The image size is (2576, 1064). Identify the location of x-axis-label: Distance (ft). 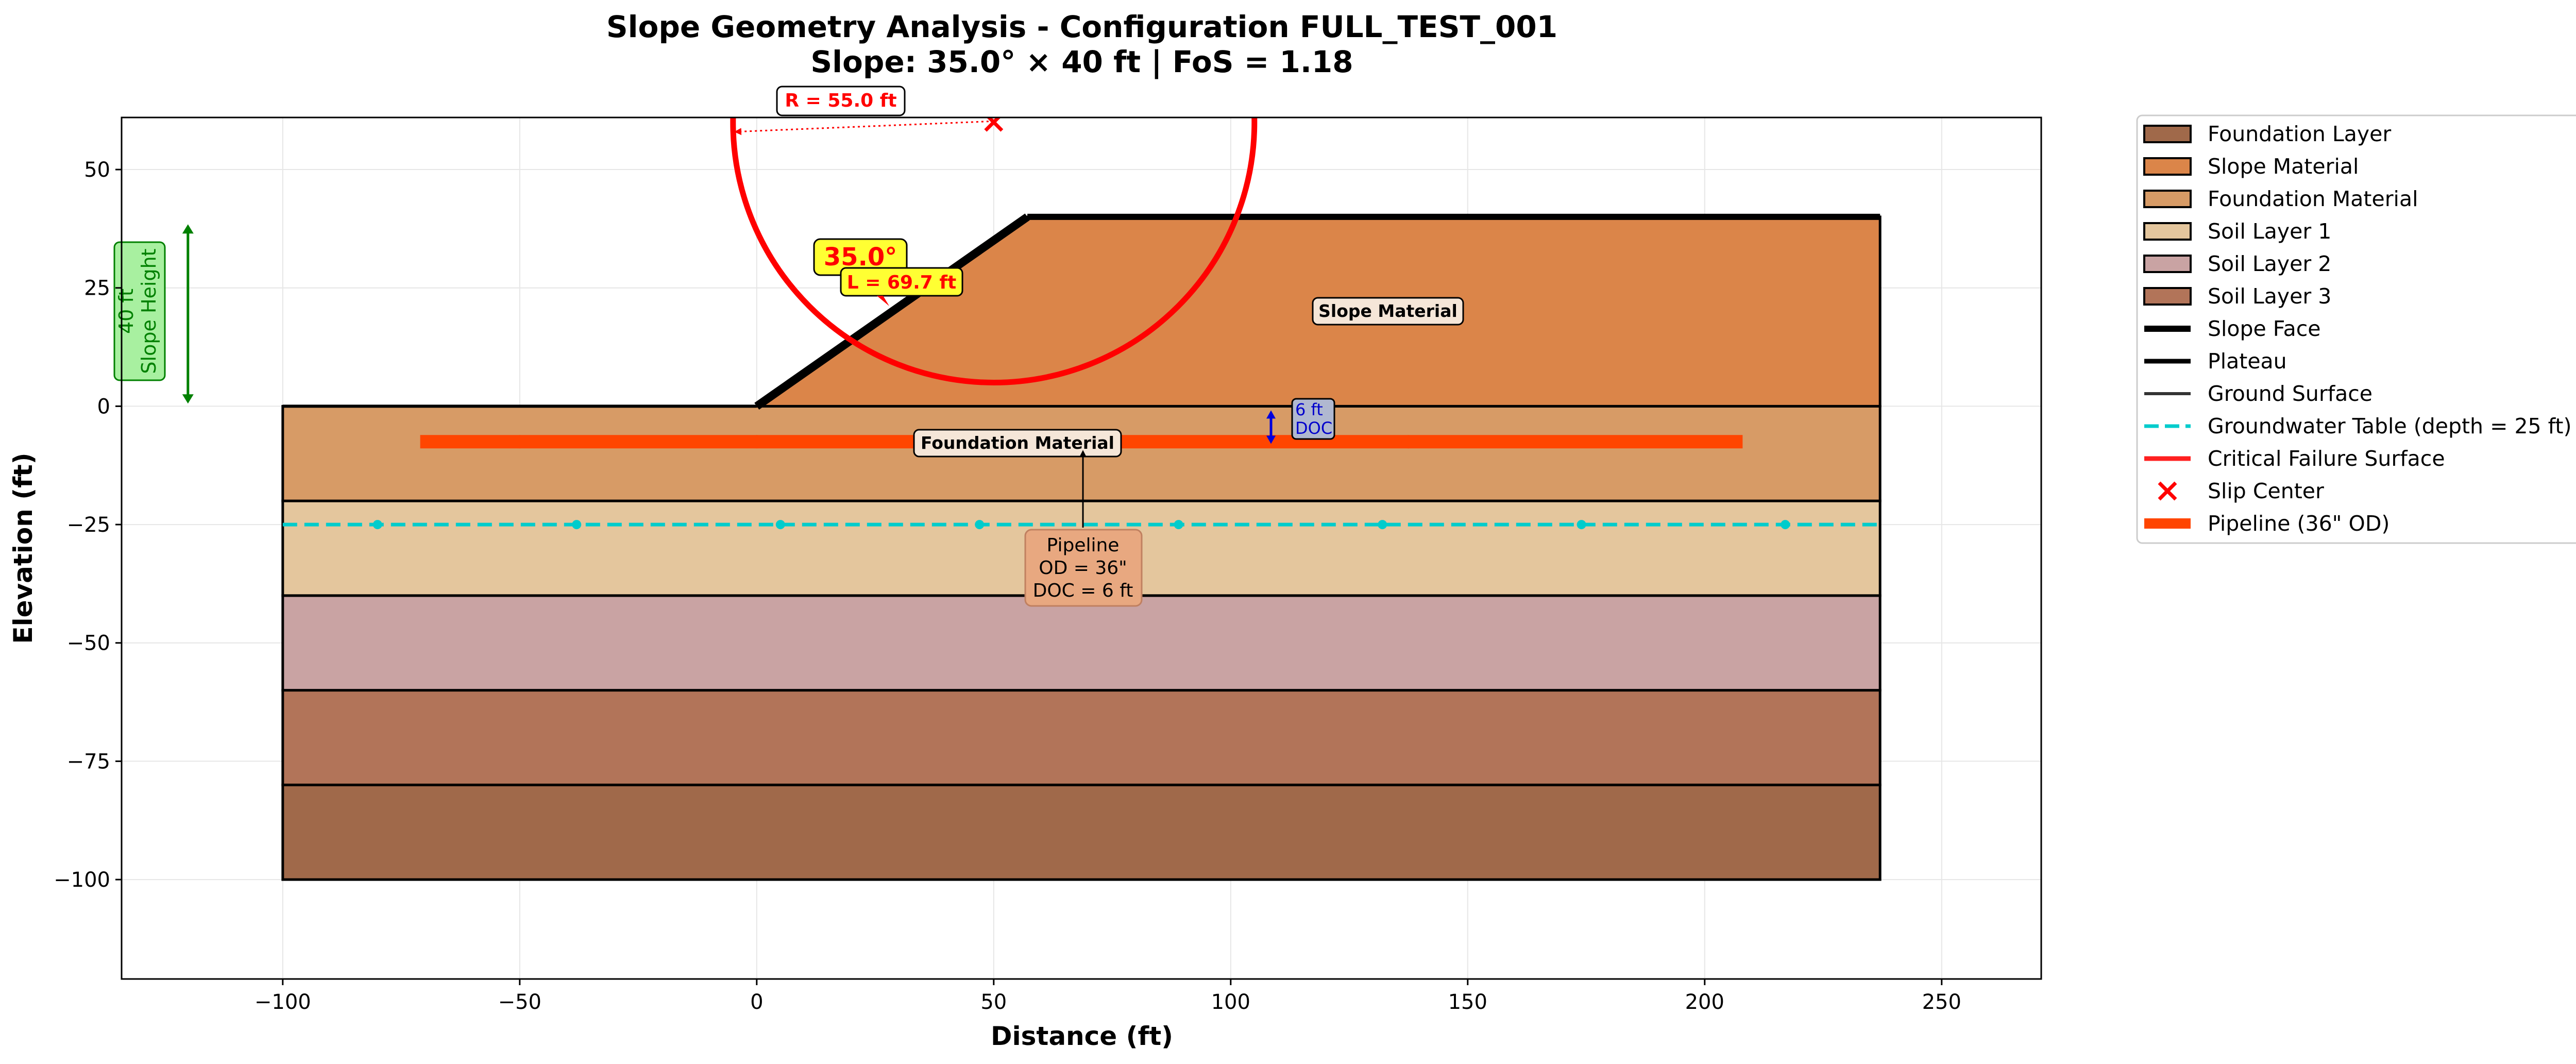
(1082, 1036).